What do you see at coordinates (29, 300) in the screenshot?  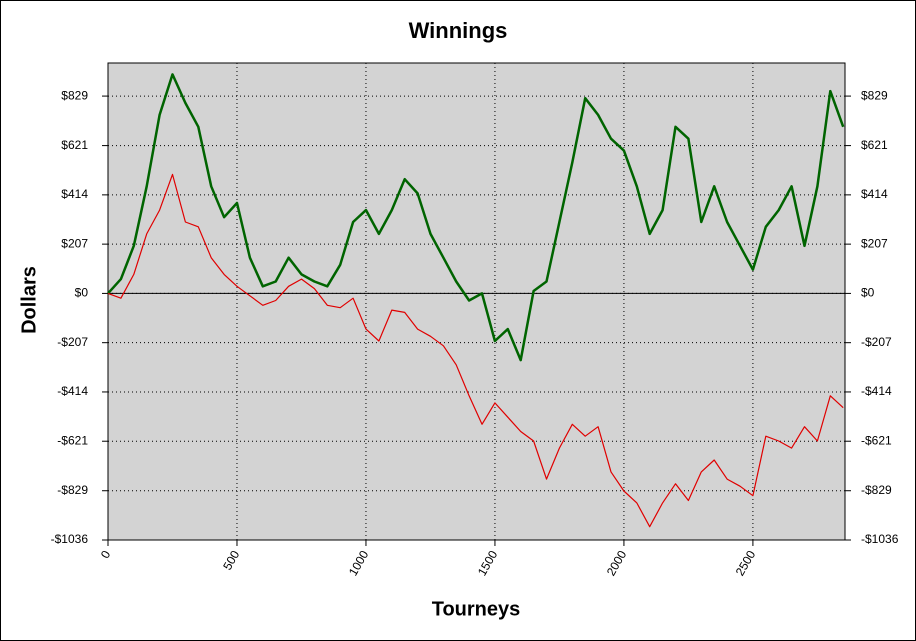 I see `y-axis-title: Dollars` at bounding box center [29, 300].